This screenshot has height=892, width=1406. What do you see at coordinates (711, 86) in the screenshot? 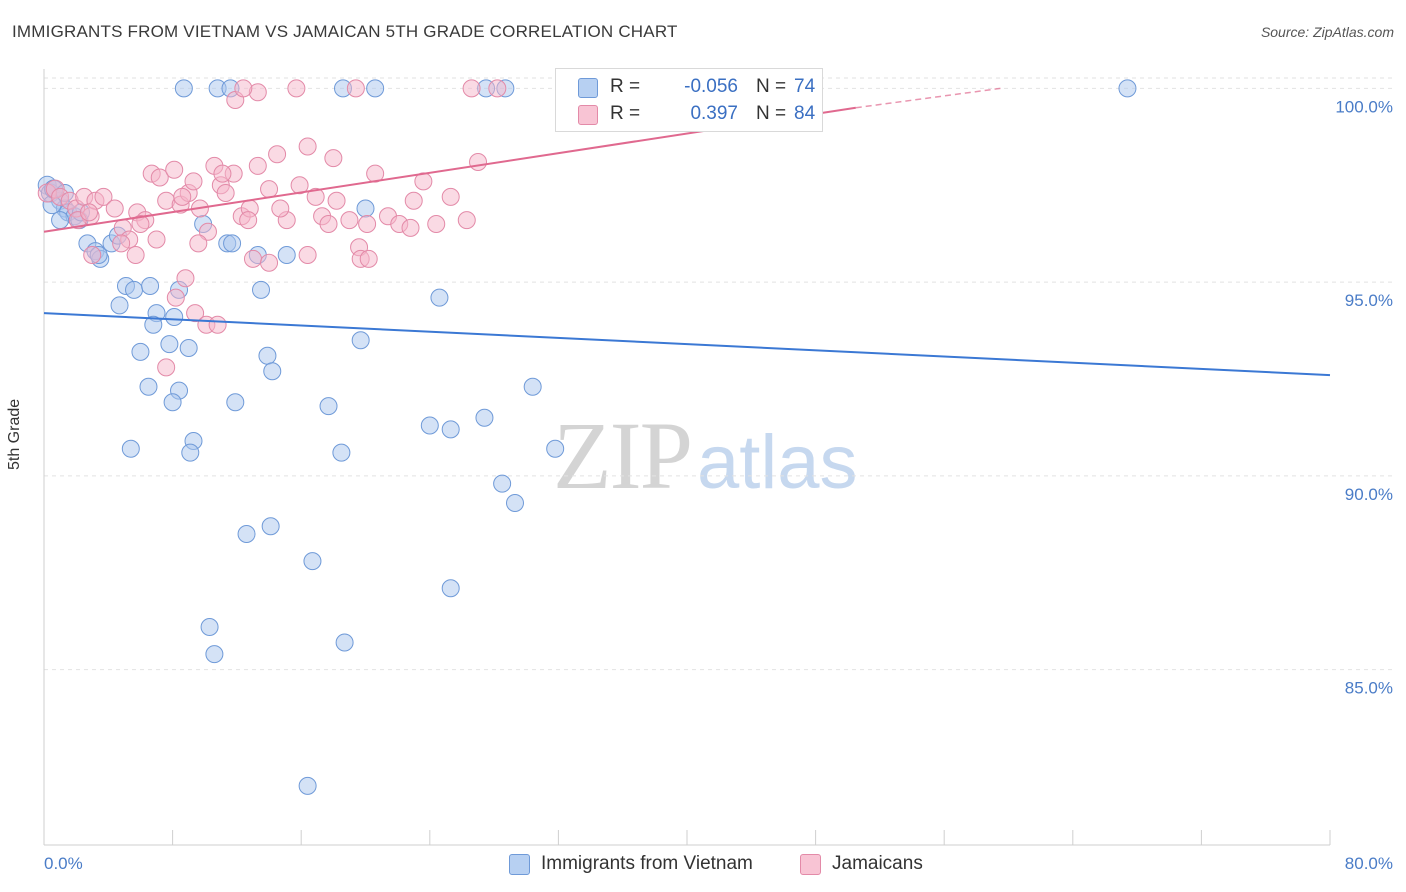
I see `legend-r-value: -0.056` at bounding box center [711, 86].